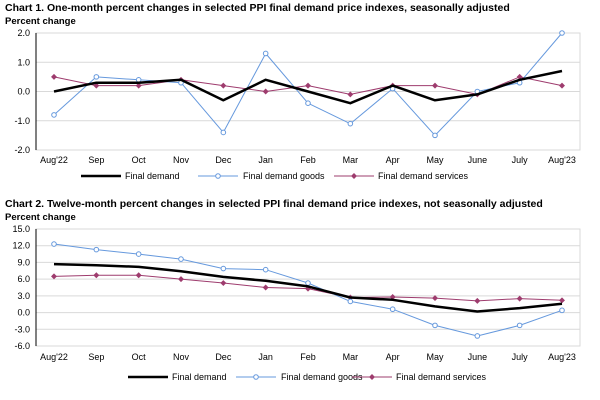 This screenshot has height=400, width=600. Describe the element at coordinates (265, 160) in the screenshot. I see `chart-1-x-tick-label: Jan` at that location.